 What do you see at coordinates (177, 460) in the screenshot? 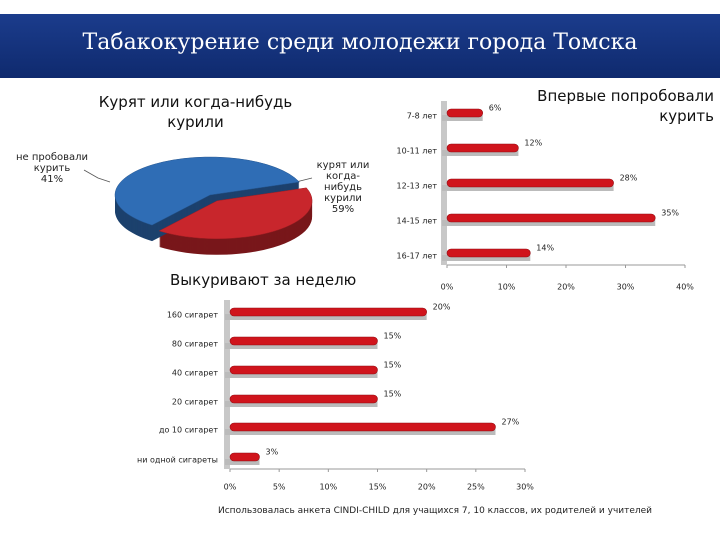
I see `y-tick-label: ни одной сигареты` at bounding box center [177, 460].